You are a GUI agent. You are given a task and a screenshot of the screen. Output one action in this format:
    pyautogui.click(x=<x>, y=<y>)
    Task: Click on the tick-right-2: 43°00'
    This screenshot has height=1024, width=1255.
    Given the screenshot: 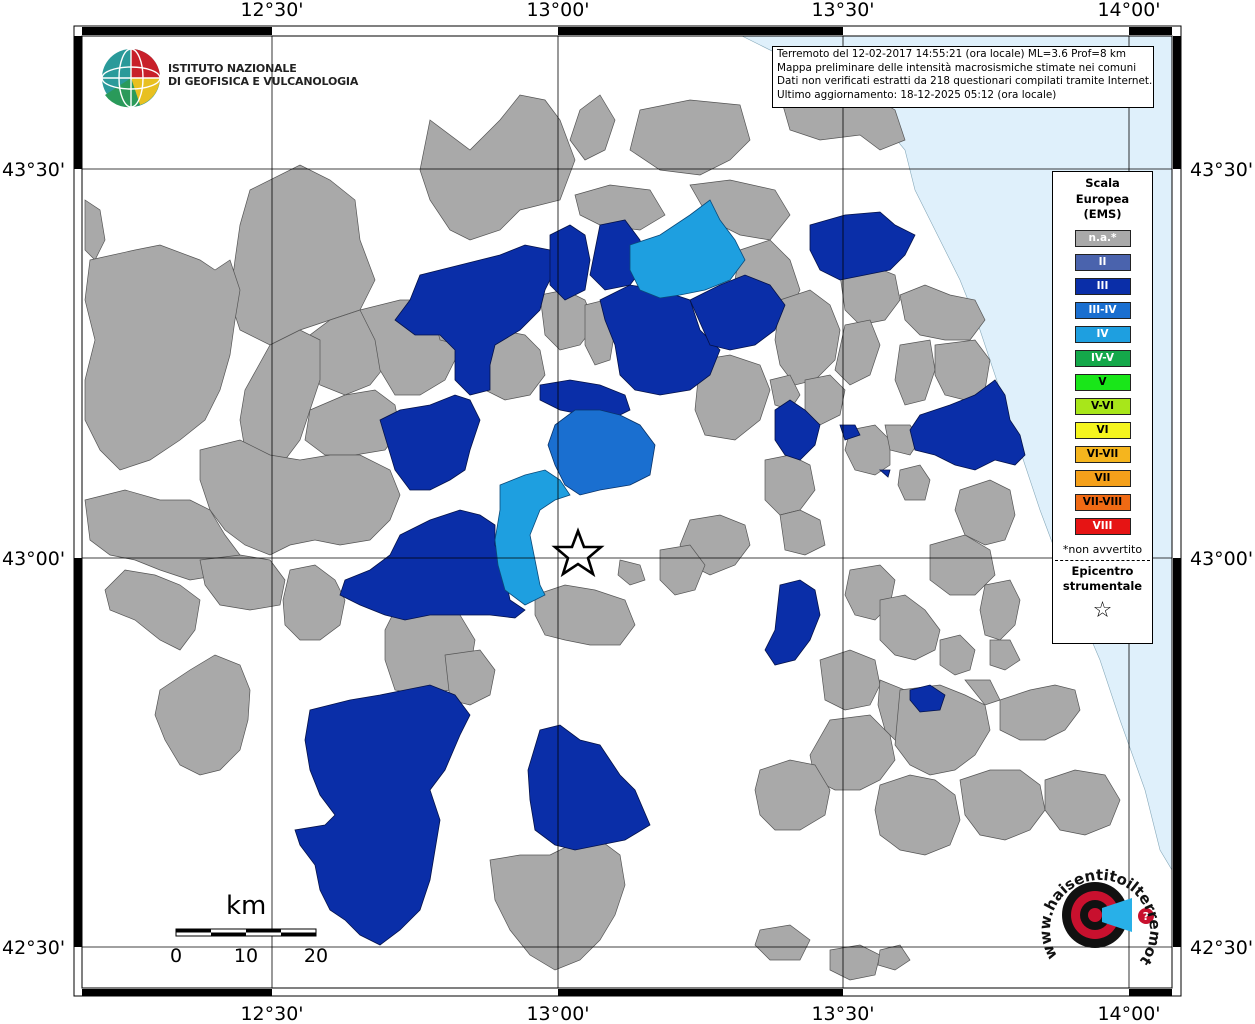 What is the action you would take?
    pyautogui.click(x=1221, y=559)
    